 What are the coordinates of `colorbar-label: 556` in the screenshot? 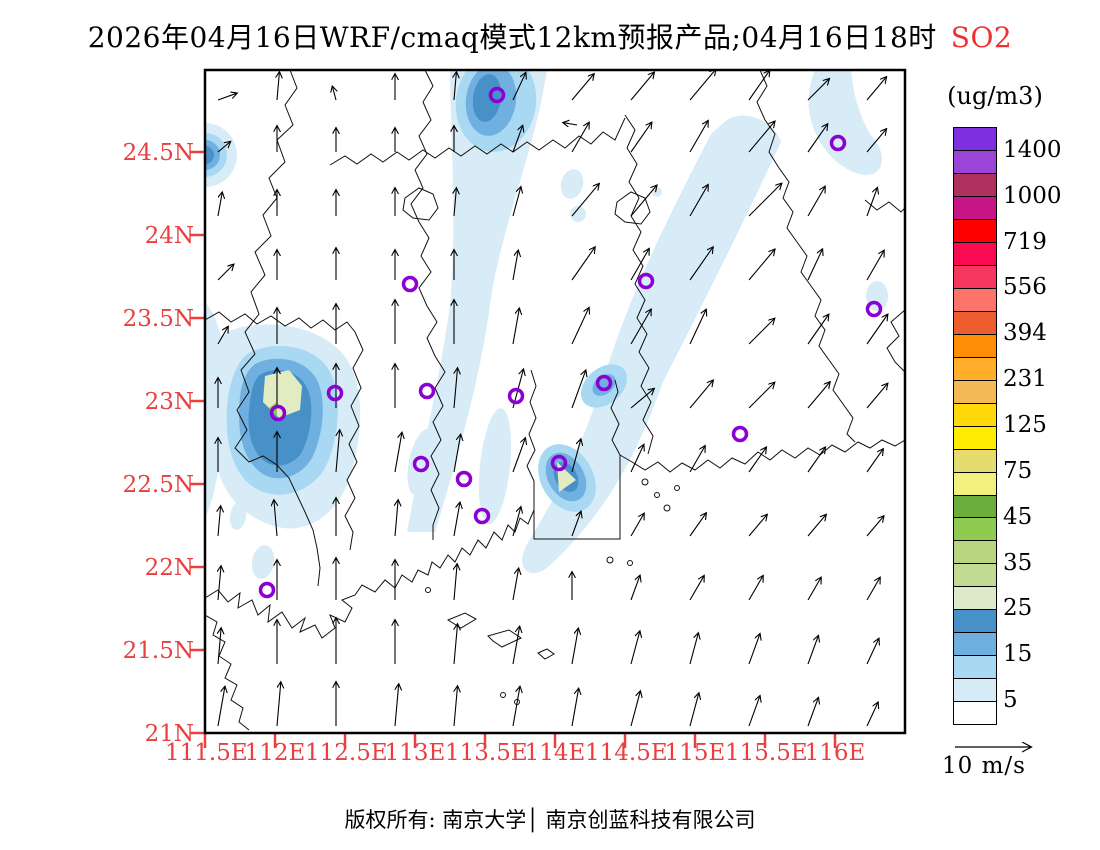 It's located at (1025, 287).